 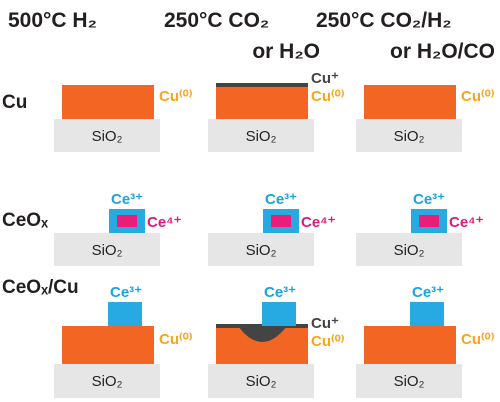 I want to click on header-col2-line1: 250°C CO₂, so click(x=216, y=20).